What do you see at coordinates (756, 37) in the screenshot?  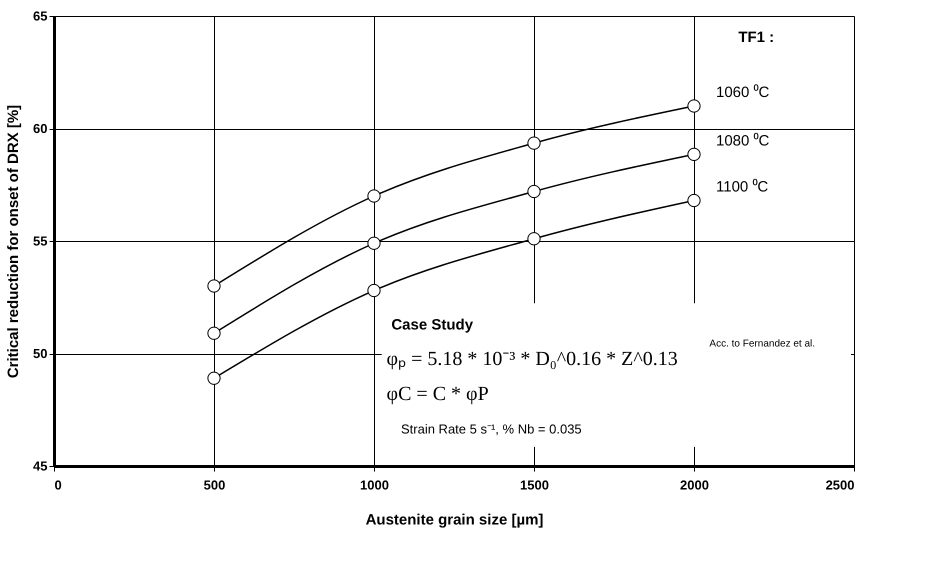 I see `legend-title: TF1 :` at bounding box center [756, 37].